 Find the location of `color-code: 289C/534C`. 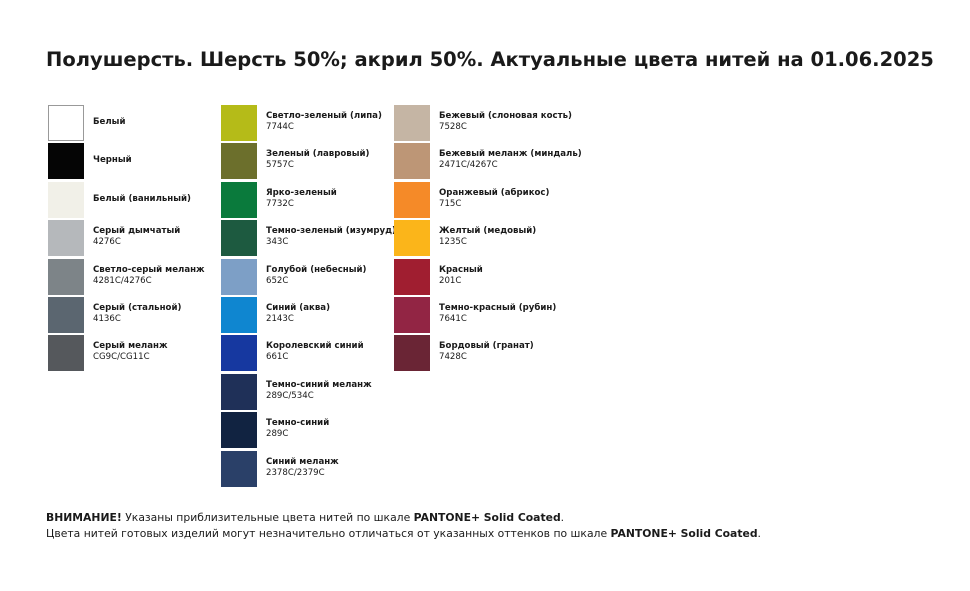

color-code: 289C/534C is located at coordinates (290, 395).